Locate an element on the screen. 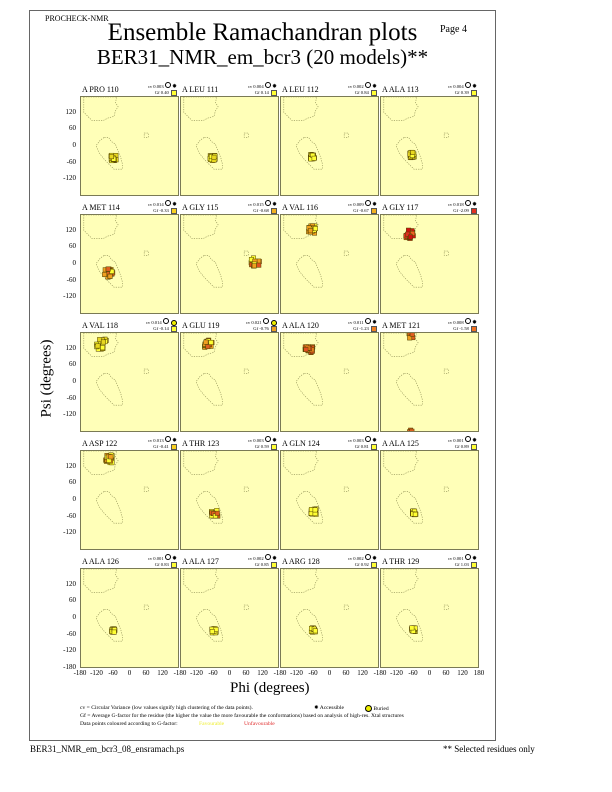  panel-residue-label: A LEU 112 is located at coordinates (300, 89).